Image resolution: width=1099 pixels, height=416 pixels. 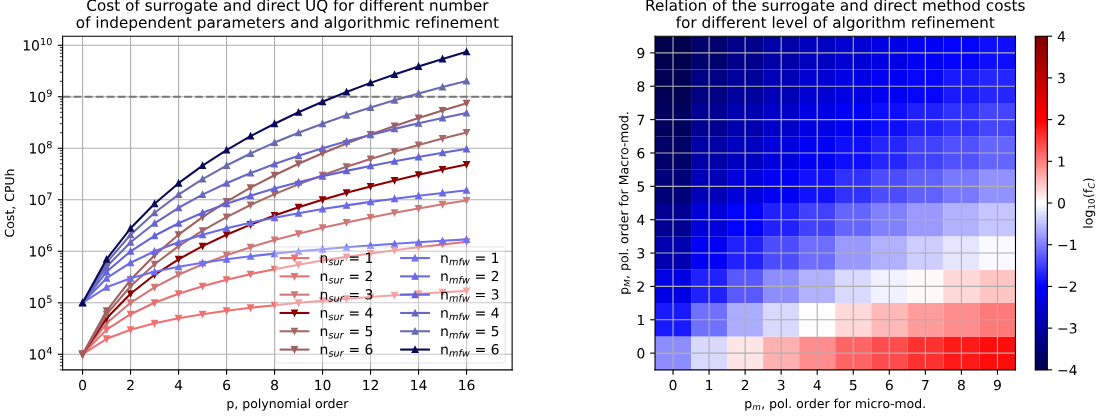 I want to click on chart-title: Relation of the surrogate and direct method costs for different level of algorithm refinement, so click(x=835, y=16).